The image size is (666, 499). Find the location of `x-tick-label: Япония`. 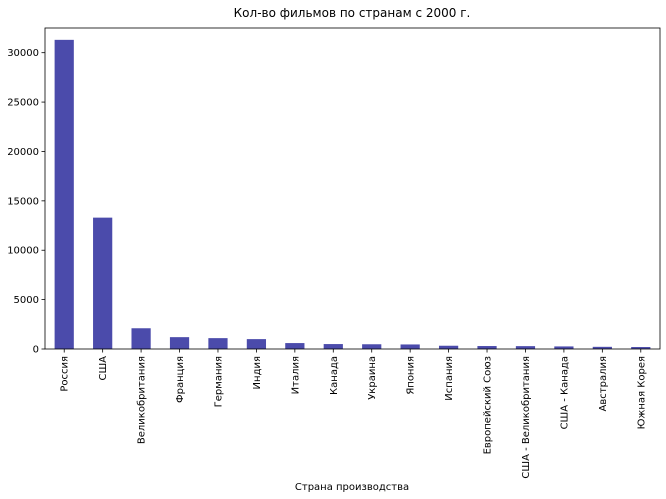

x-tick-label: Япония is located at coordinates (411, 375).